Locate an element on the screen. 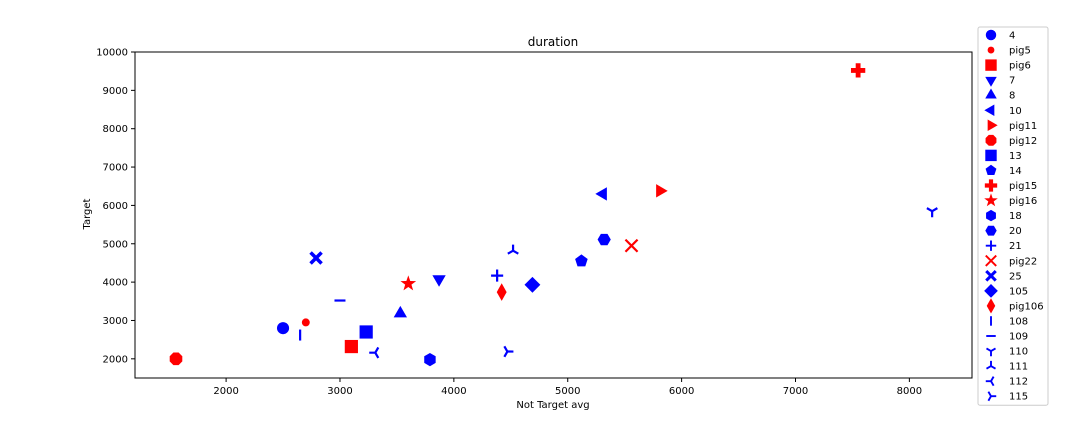  legend-label: 20 is located at coordinates (1015, 231).